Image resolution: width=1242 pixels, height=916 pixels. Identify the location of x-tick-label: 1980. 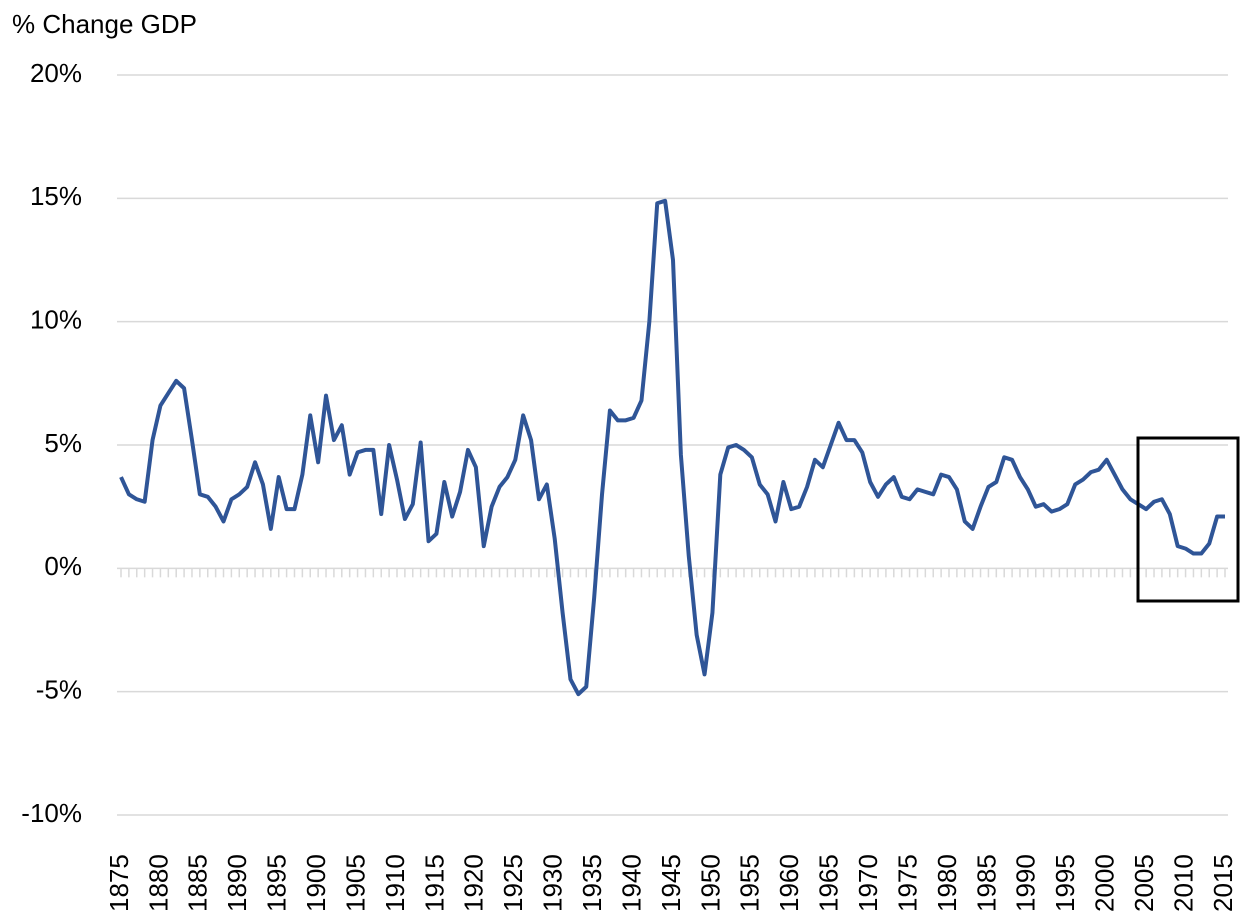
(947, 883).